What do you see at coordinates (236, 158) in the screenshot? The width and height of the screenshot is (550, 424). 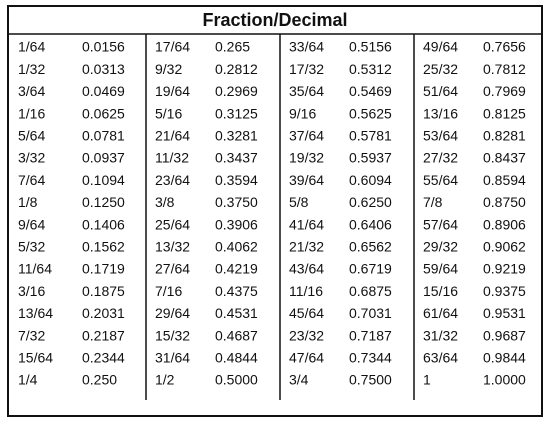 I see `decimal-cell: 0.3437` at bounding box center [236, 158].